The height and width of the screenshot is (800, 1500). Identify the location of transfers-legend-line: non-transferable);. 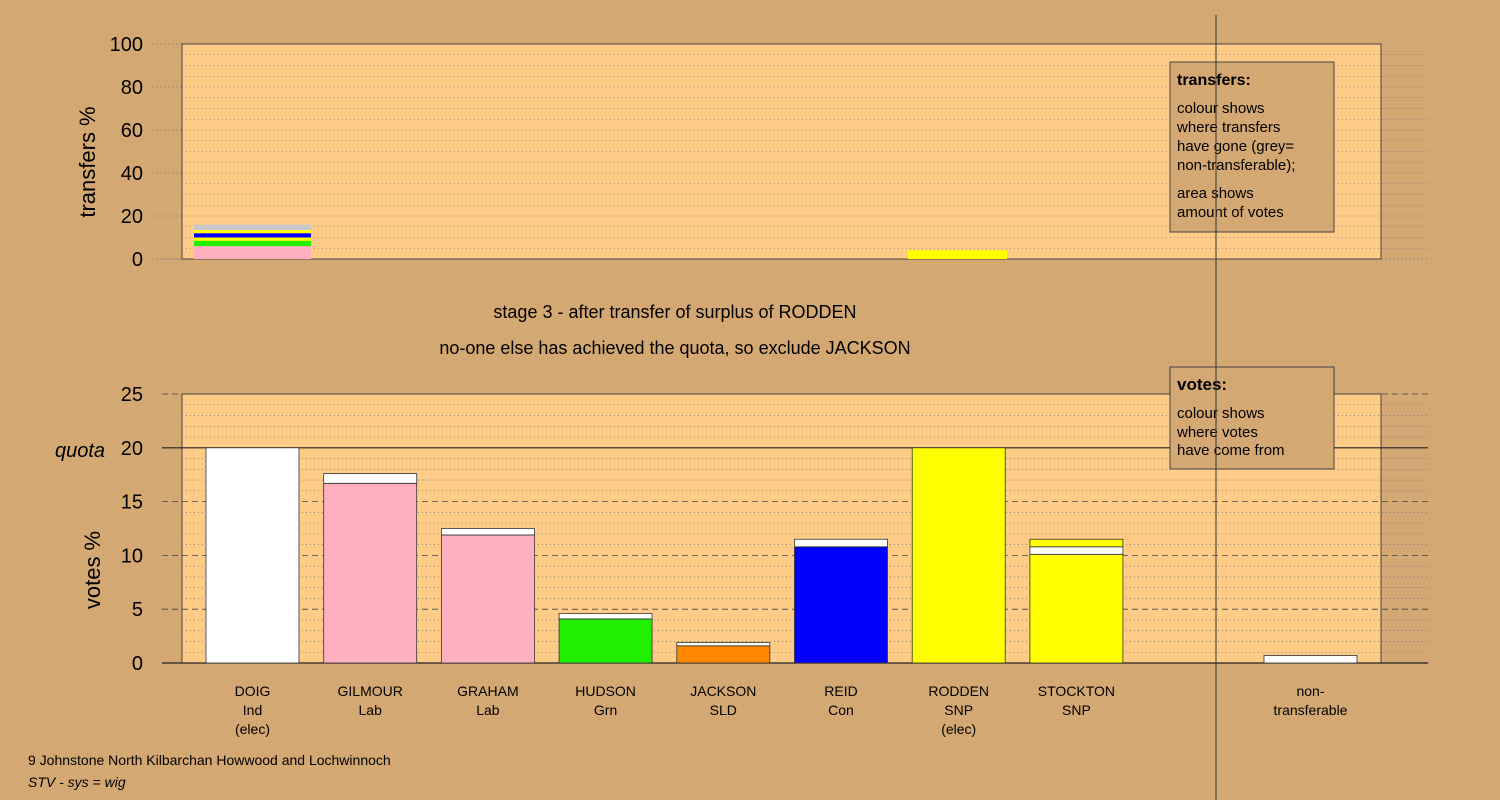
(1236, 165).